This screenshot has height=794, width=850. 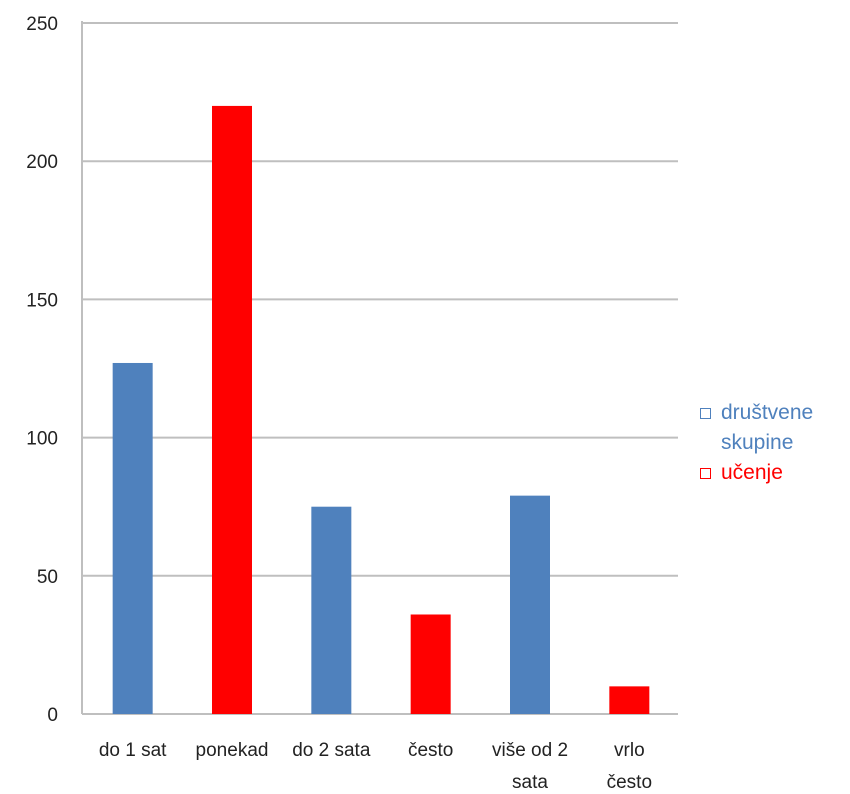 What do you see at coordinates (42, 162) in the screenshot?
I see `y-tick-label: 200` at bounding box center [42, 162].